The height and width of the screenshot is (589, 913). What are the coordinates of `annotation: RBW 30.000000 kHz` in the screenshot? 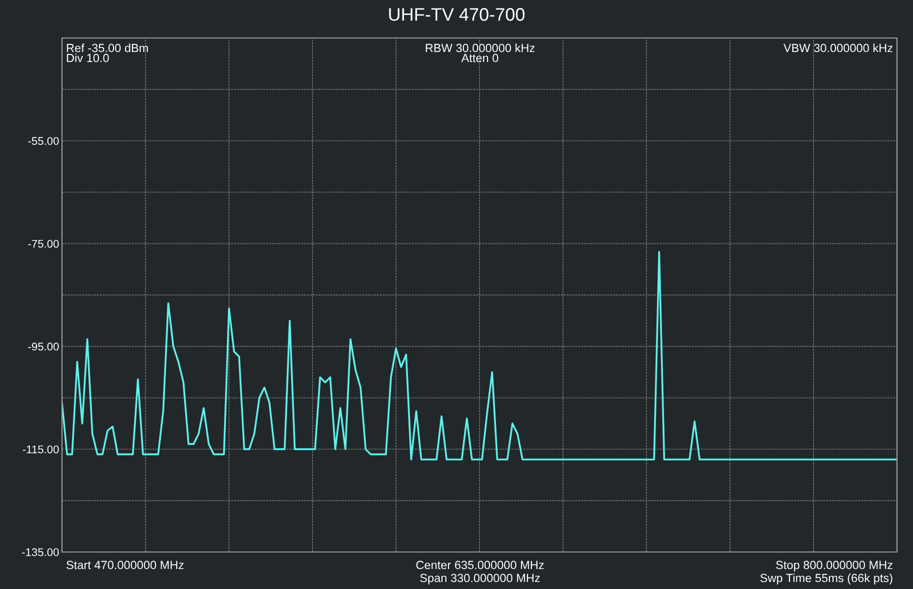 It's located at (480, 48).